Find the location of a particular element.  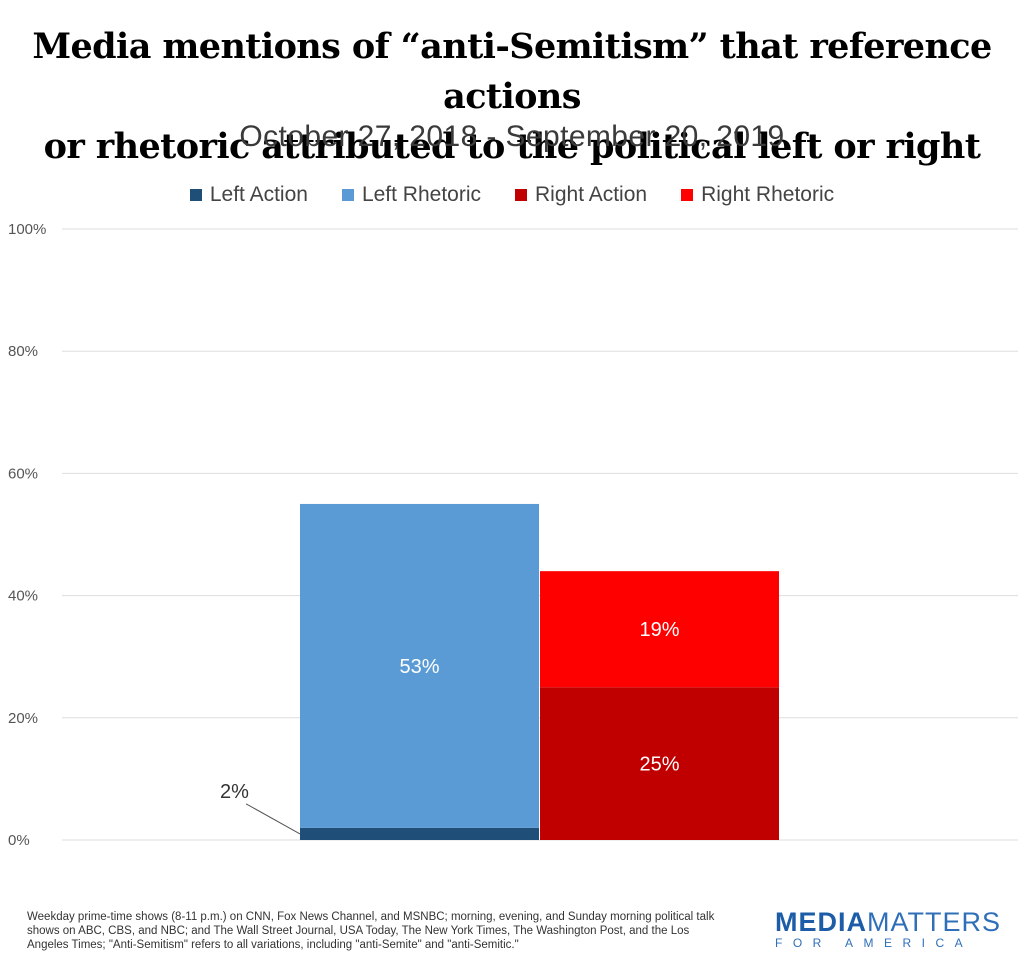

legend-label: Right Rhetoric is located at coordinates (768, 194).